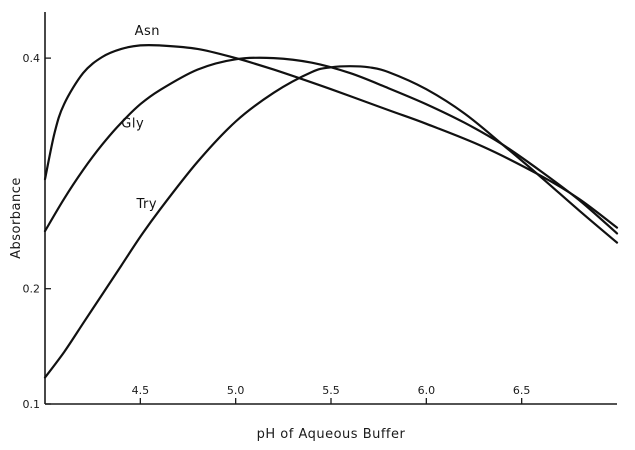  Describe the element at coordinates (32, 289) in the screenshot. I see `y-tick-label: 0.2` at that location.